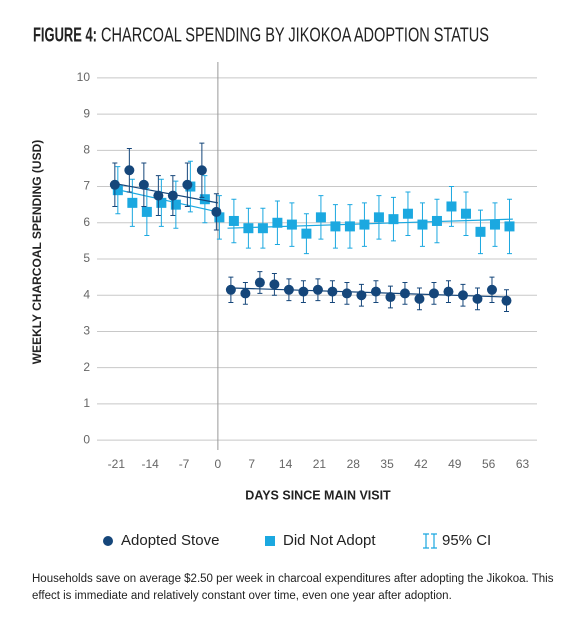 The height and width of the screenshot is (636, 580). Describe the element at coordinates (170, 540) in the screenshot. I see `legend-label: Adopted Stove` at that location.